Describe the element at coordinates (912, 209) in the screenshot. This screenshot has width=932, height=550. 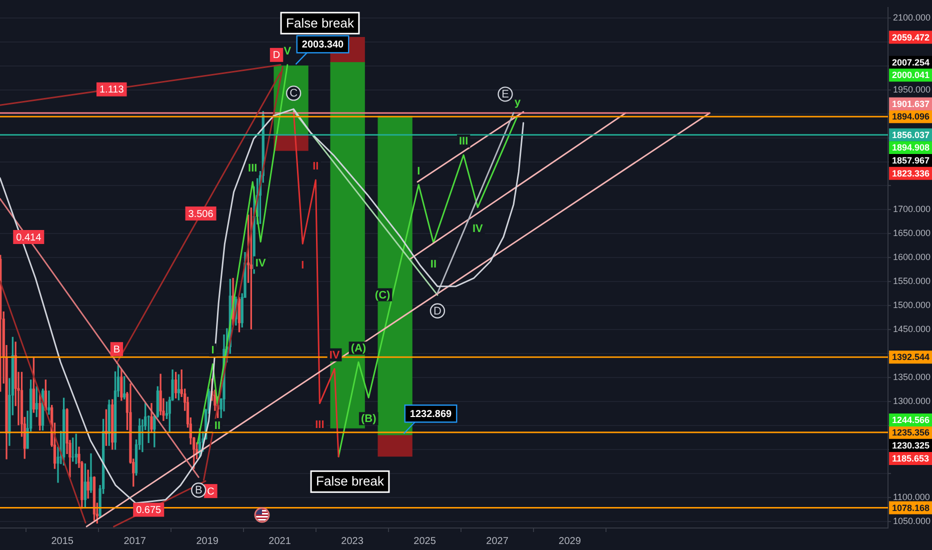
I see `y-tick-label: 1700.000` at that location.